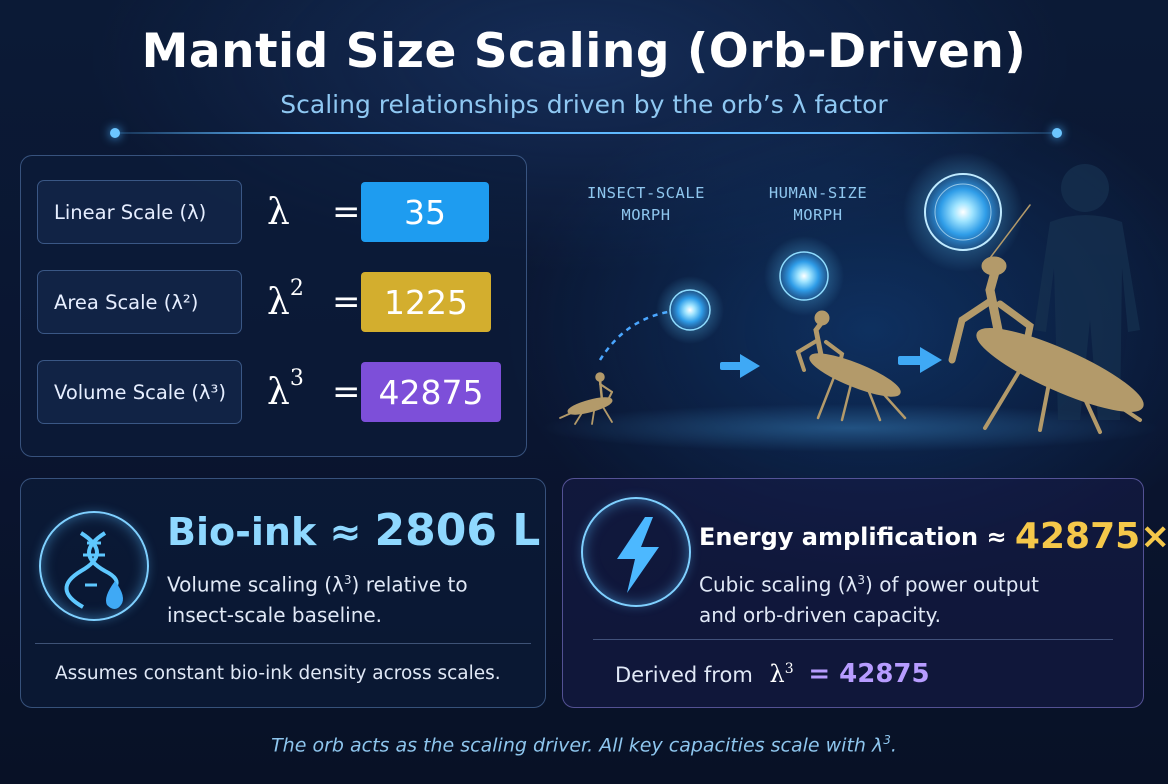  I want to click on mantis-large, so click(1046, 319).